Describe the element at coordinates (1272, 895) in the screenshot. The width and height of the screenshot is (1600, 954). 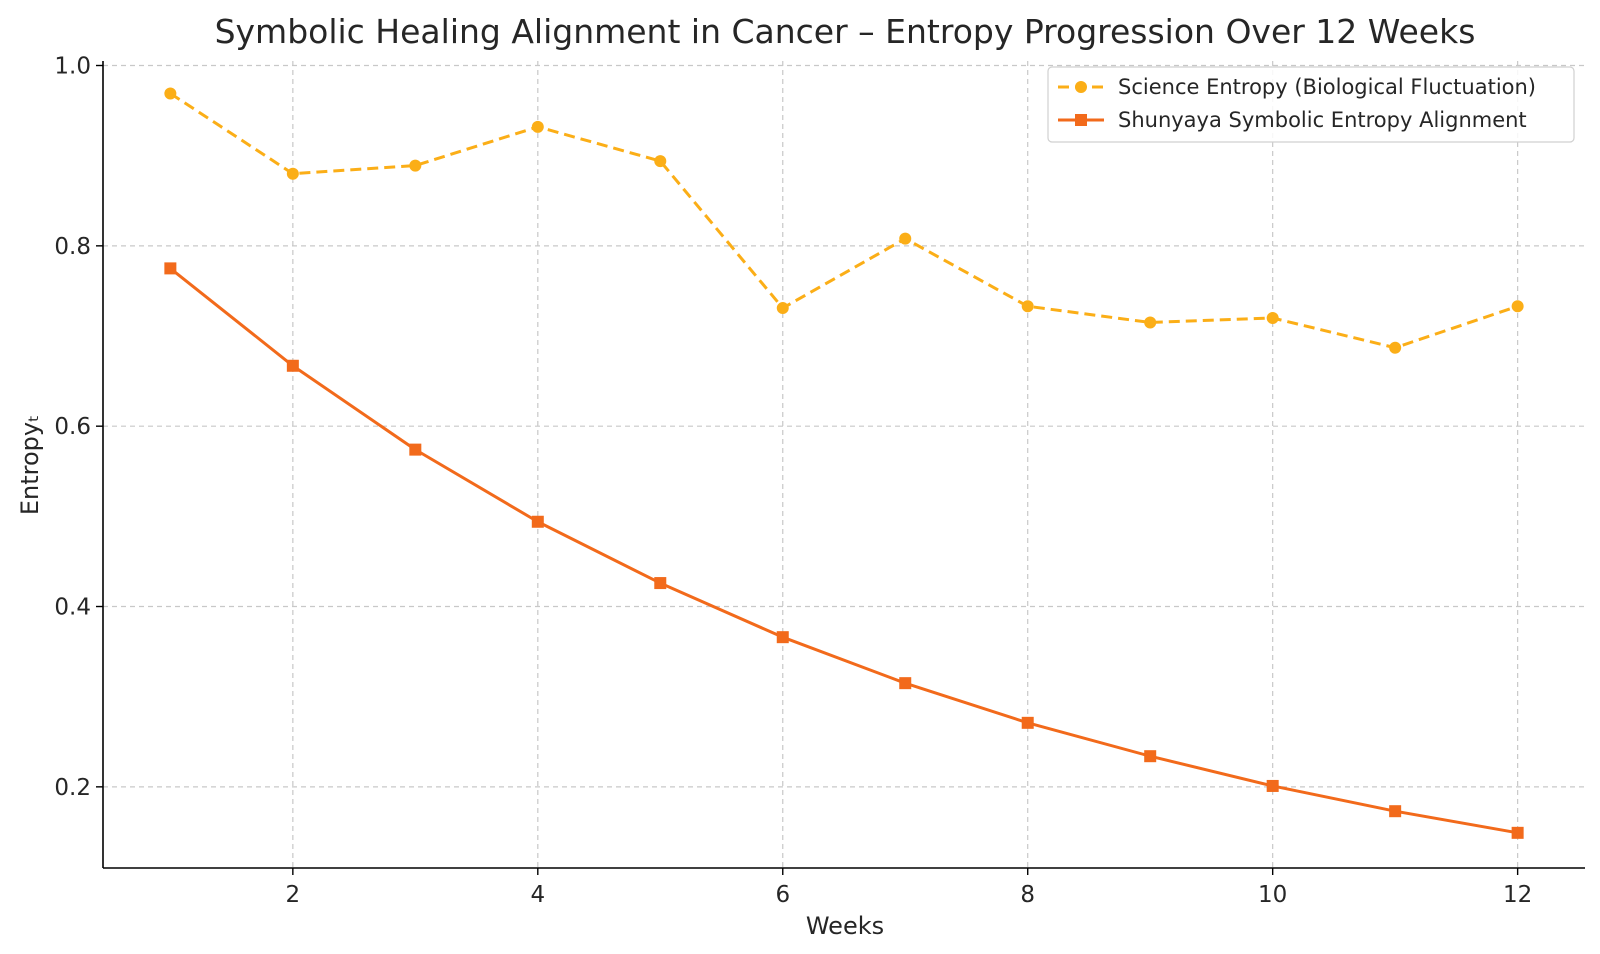
I see `x-tick-label: 10` at that location.